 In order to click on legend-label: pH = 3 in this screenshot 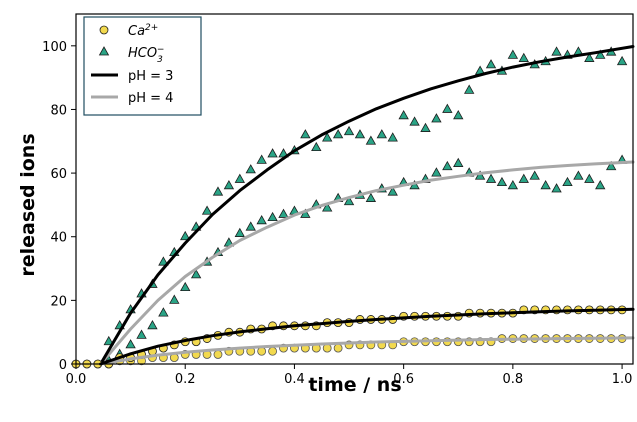, I will do `click(150, 76)`.